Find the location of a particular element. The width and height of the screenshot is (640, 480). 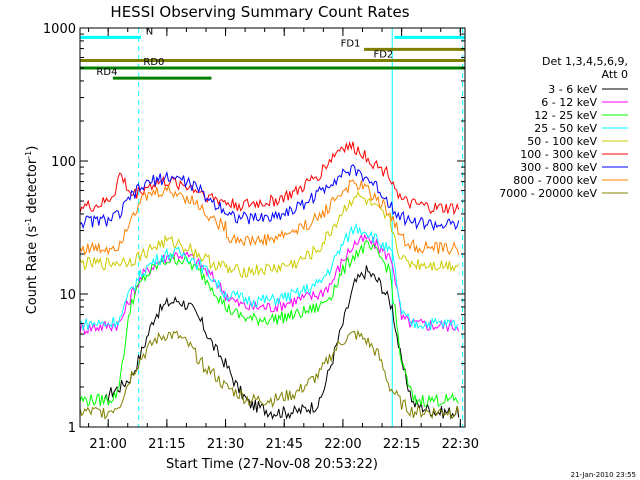

legend-entry-label: 25 - 50 keV is located at coordinates (565, 128).